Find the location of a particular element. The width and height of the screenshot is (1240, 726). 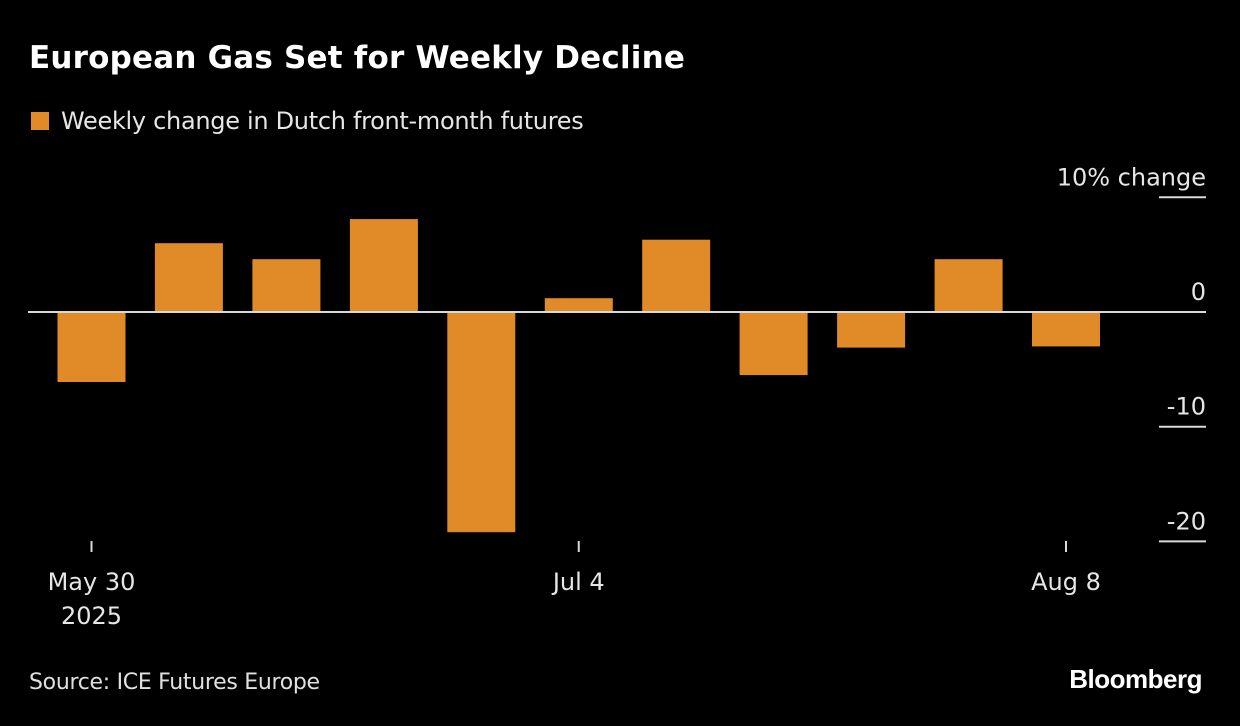

x-tick-label: Aug 8 is located at coordinates (1066, 582).